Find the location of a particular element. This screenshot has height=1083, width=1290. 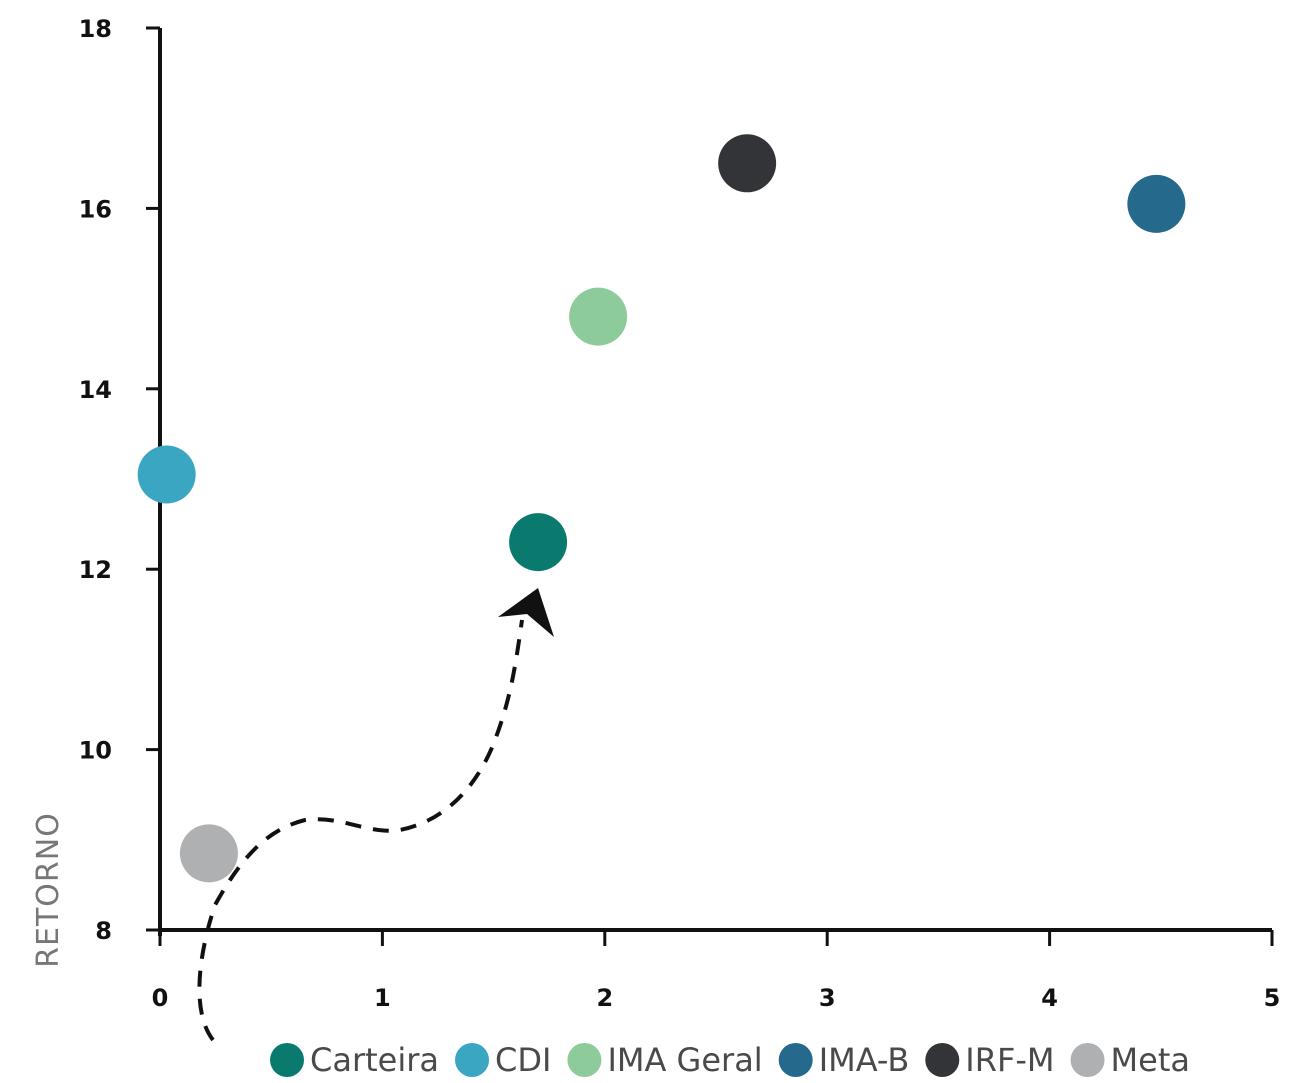

legend-item: Meta is located at coordinates (1130, 1060).